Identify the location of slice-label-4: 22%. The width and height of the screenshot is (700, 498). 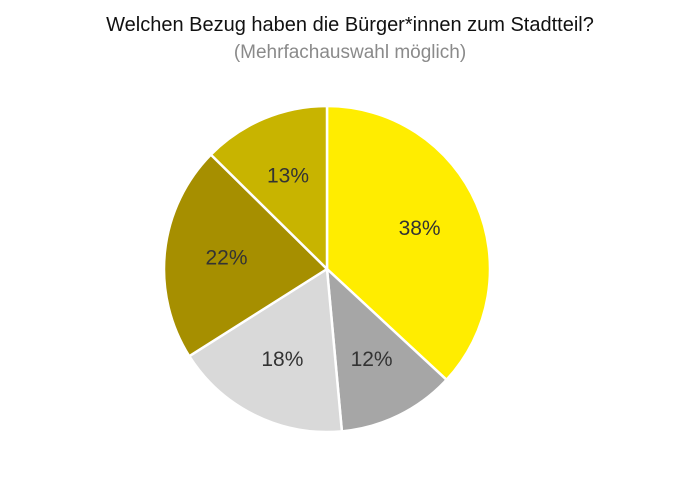
(226, 258).